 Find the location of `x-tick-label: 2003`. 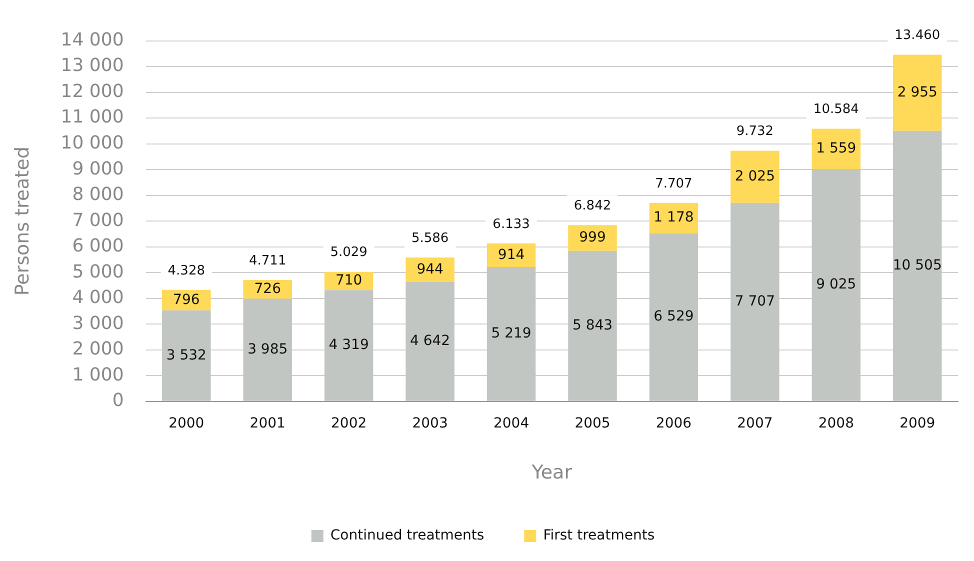

x-tick-label: 2003 is located at coordinates (430, 423).